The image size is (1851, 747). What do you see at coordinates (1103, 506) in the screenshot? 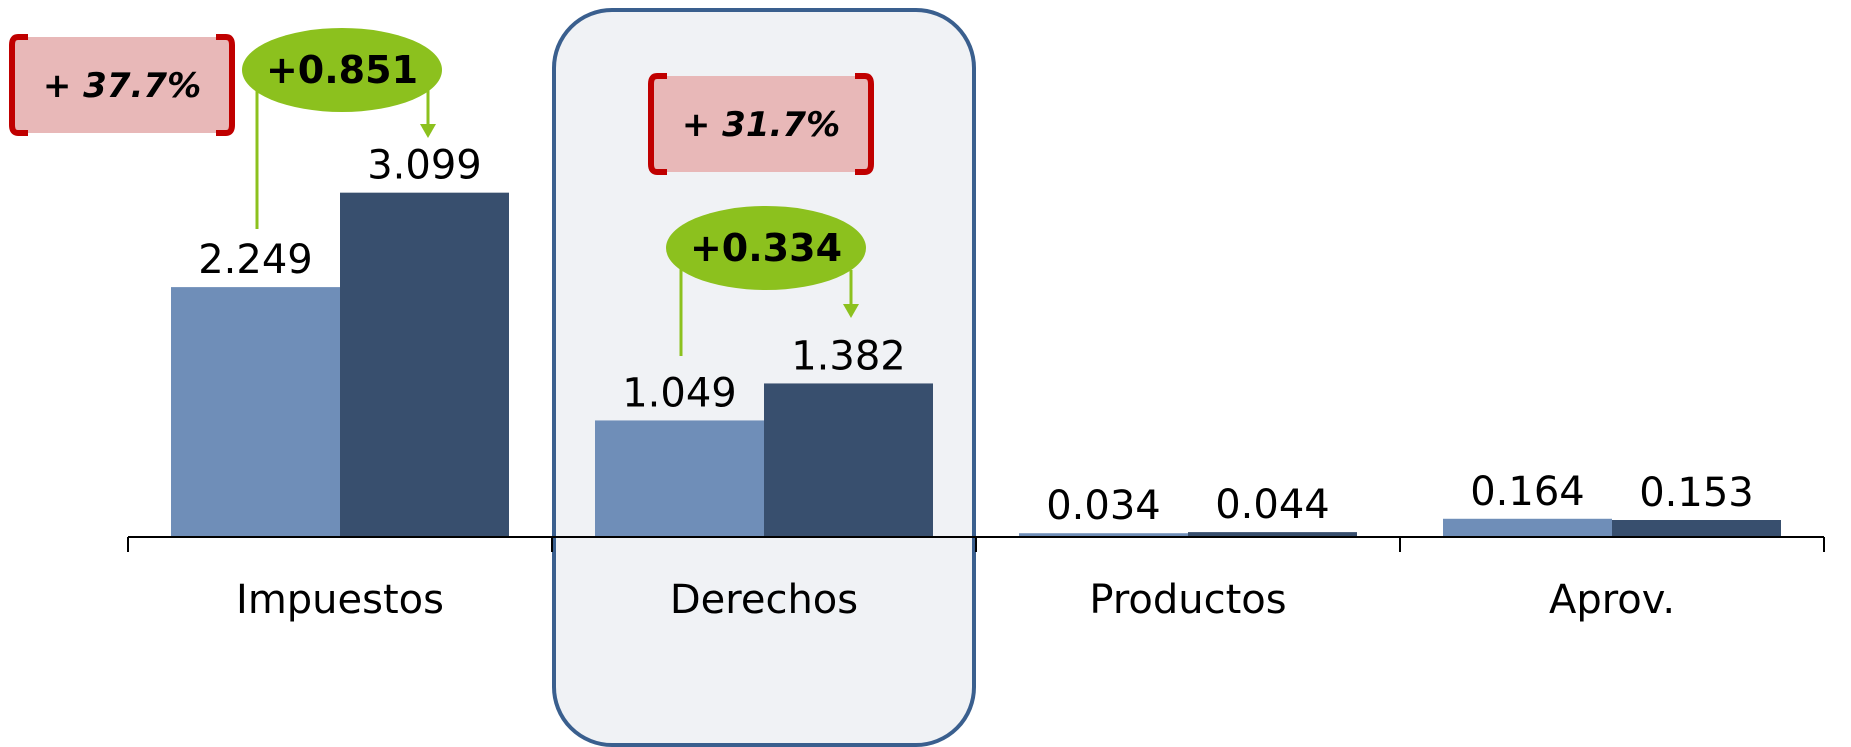
I see `value-label-productos-1: 0.034` at bounding box center [1103, 506].